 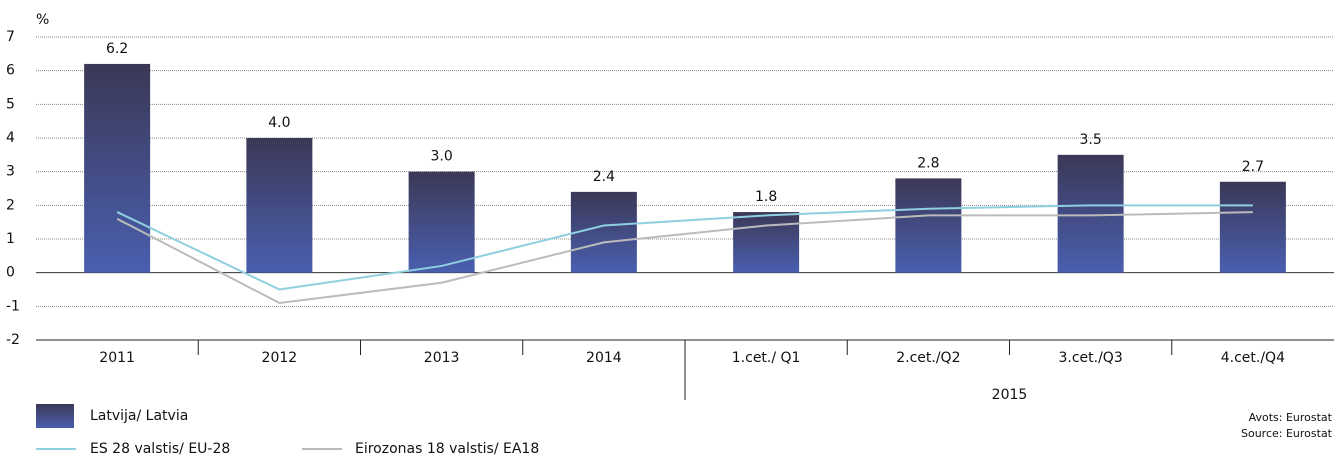 I want to click on x-tick-label: 3.cet./Q3, so click(x=1090, y=358).